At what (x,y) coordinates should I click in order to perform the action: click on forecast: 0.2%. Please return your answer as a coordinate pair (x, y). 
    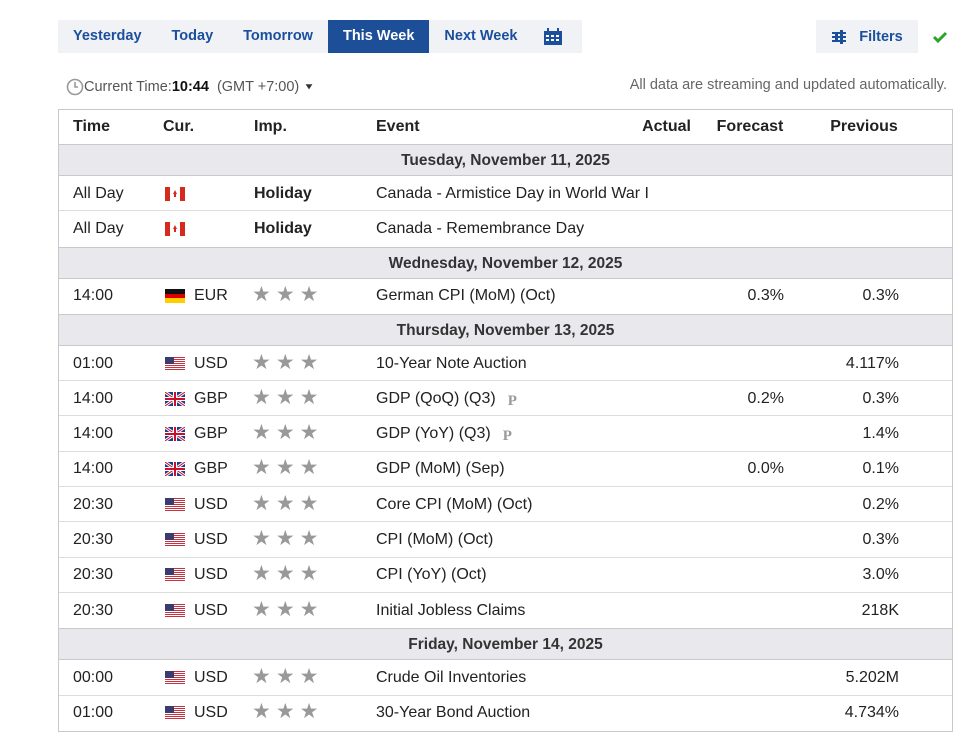
    Looking at the image, I should click on (765, 398).